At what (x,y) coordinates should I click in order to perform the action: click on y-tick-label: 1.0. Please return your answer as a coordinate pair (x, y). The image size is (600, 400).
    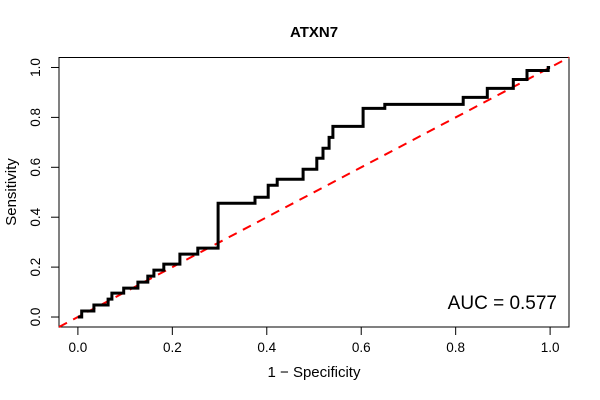
    Looking at the image, I should click on (35, 67).